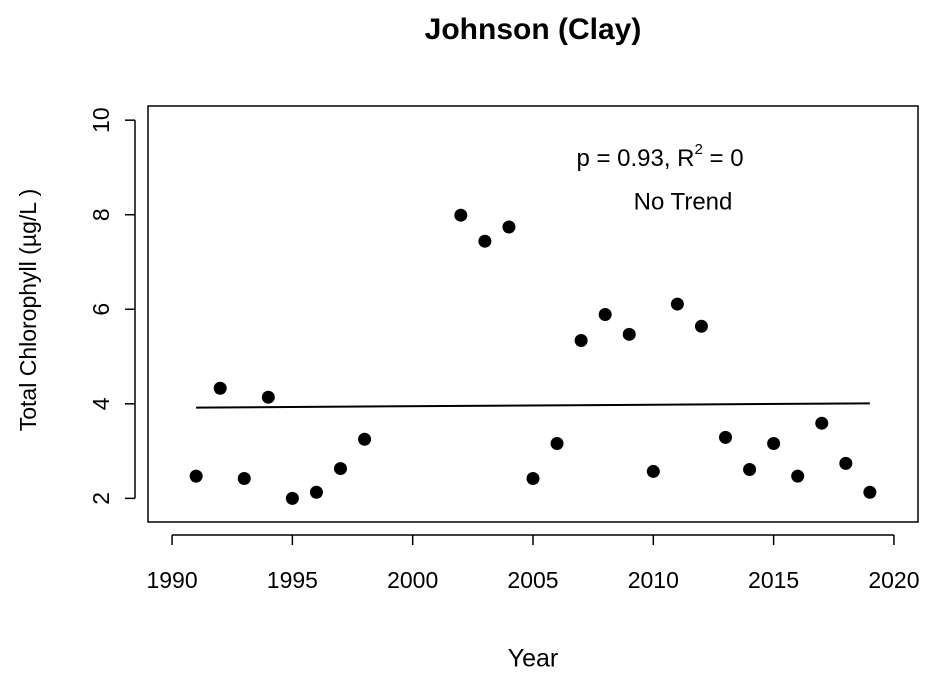 The image size is (935, 678). What do you see at coordinates (533, 29) in the screenshot?
I see `chart-title: Johnson (Clay)` at bounding box center [533, 29].